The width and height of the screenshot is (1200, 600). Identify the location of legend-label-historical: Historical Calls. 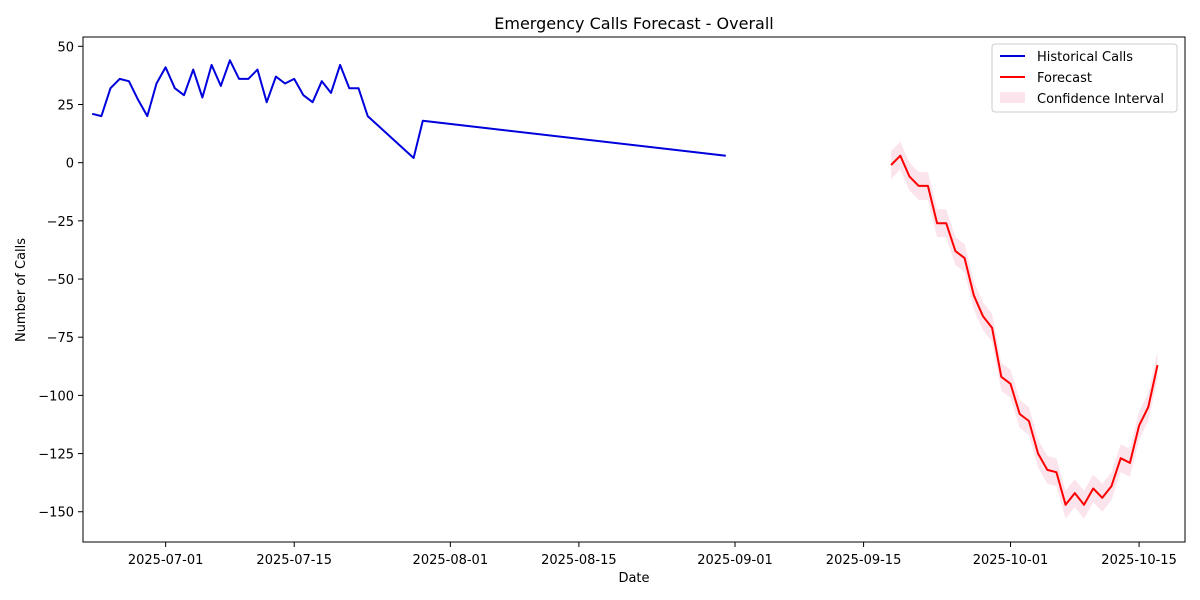
(1085, 57).